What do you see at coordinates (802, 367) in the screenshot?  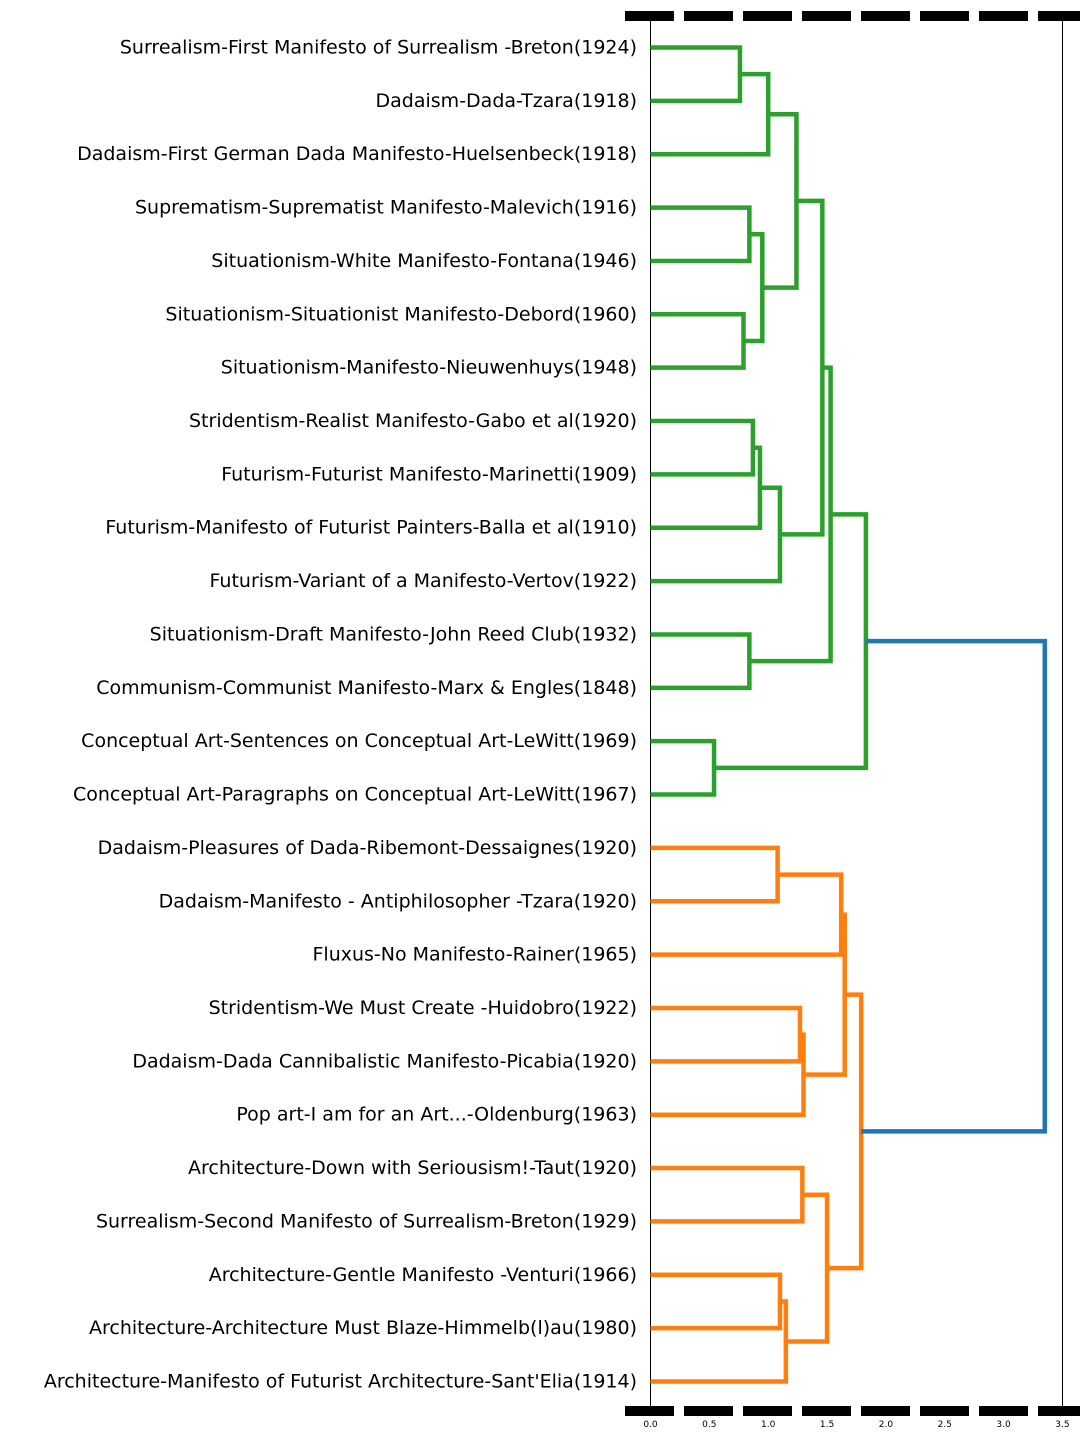 I see `link-g10` at bounding box center [802, 367].